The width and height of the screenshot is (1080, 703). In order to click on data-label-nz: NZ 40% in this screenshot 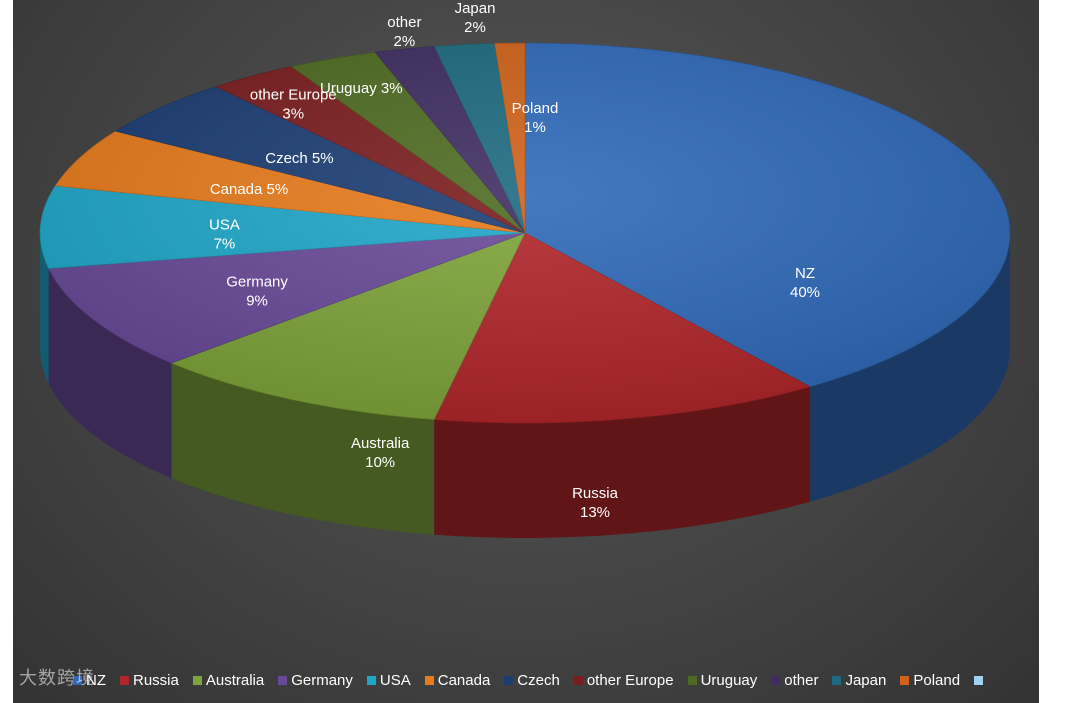, I will do `click(805, 283)`.